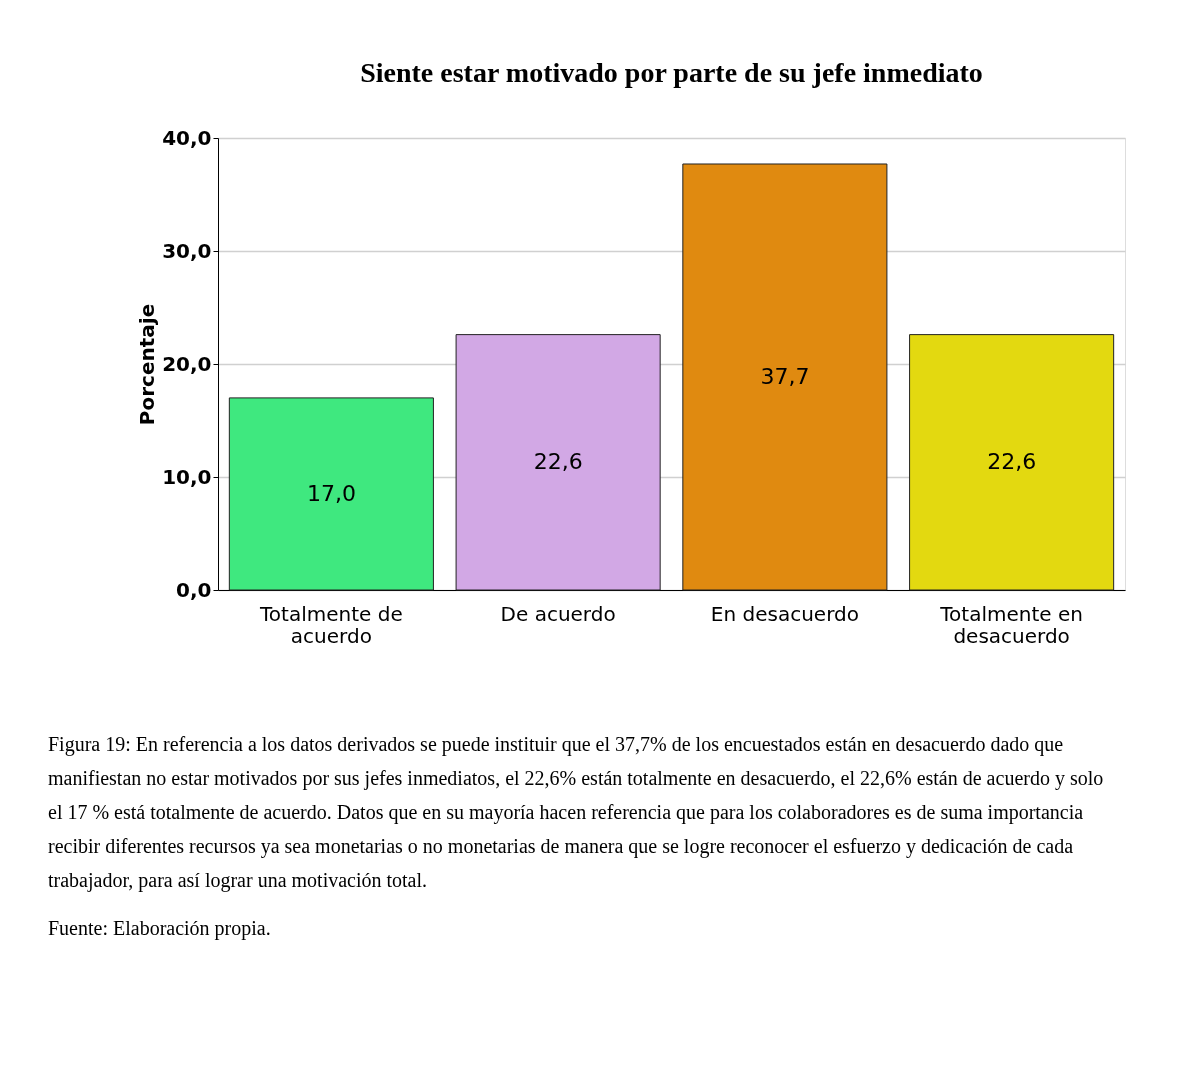  What do you see at coordinates (187, 137) in the screenshot?
I see `y-tick-label: 40,0` at bounding box center [187, 137].